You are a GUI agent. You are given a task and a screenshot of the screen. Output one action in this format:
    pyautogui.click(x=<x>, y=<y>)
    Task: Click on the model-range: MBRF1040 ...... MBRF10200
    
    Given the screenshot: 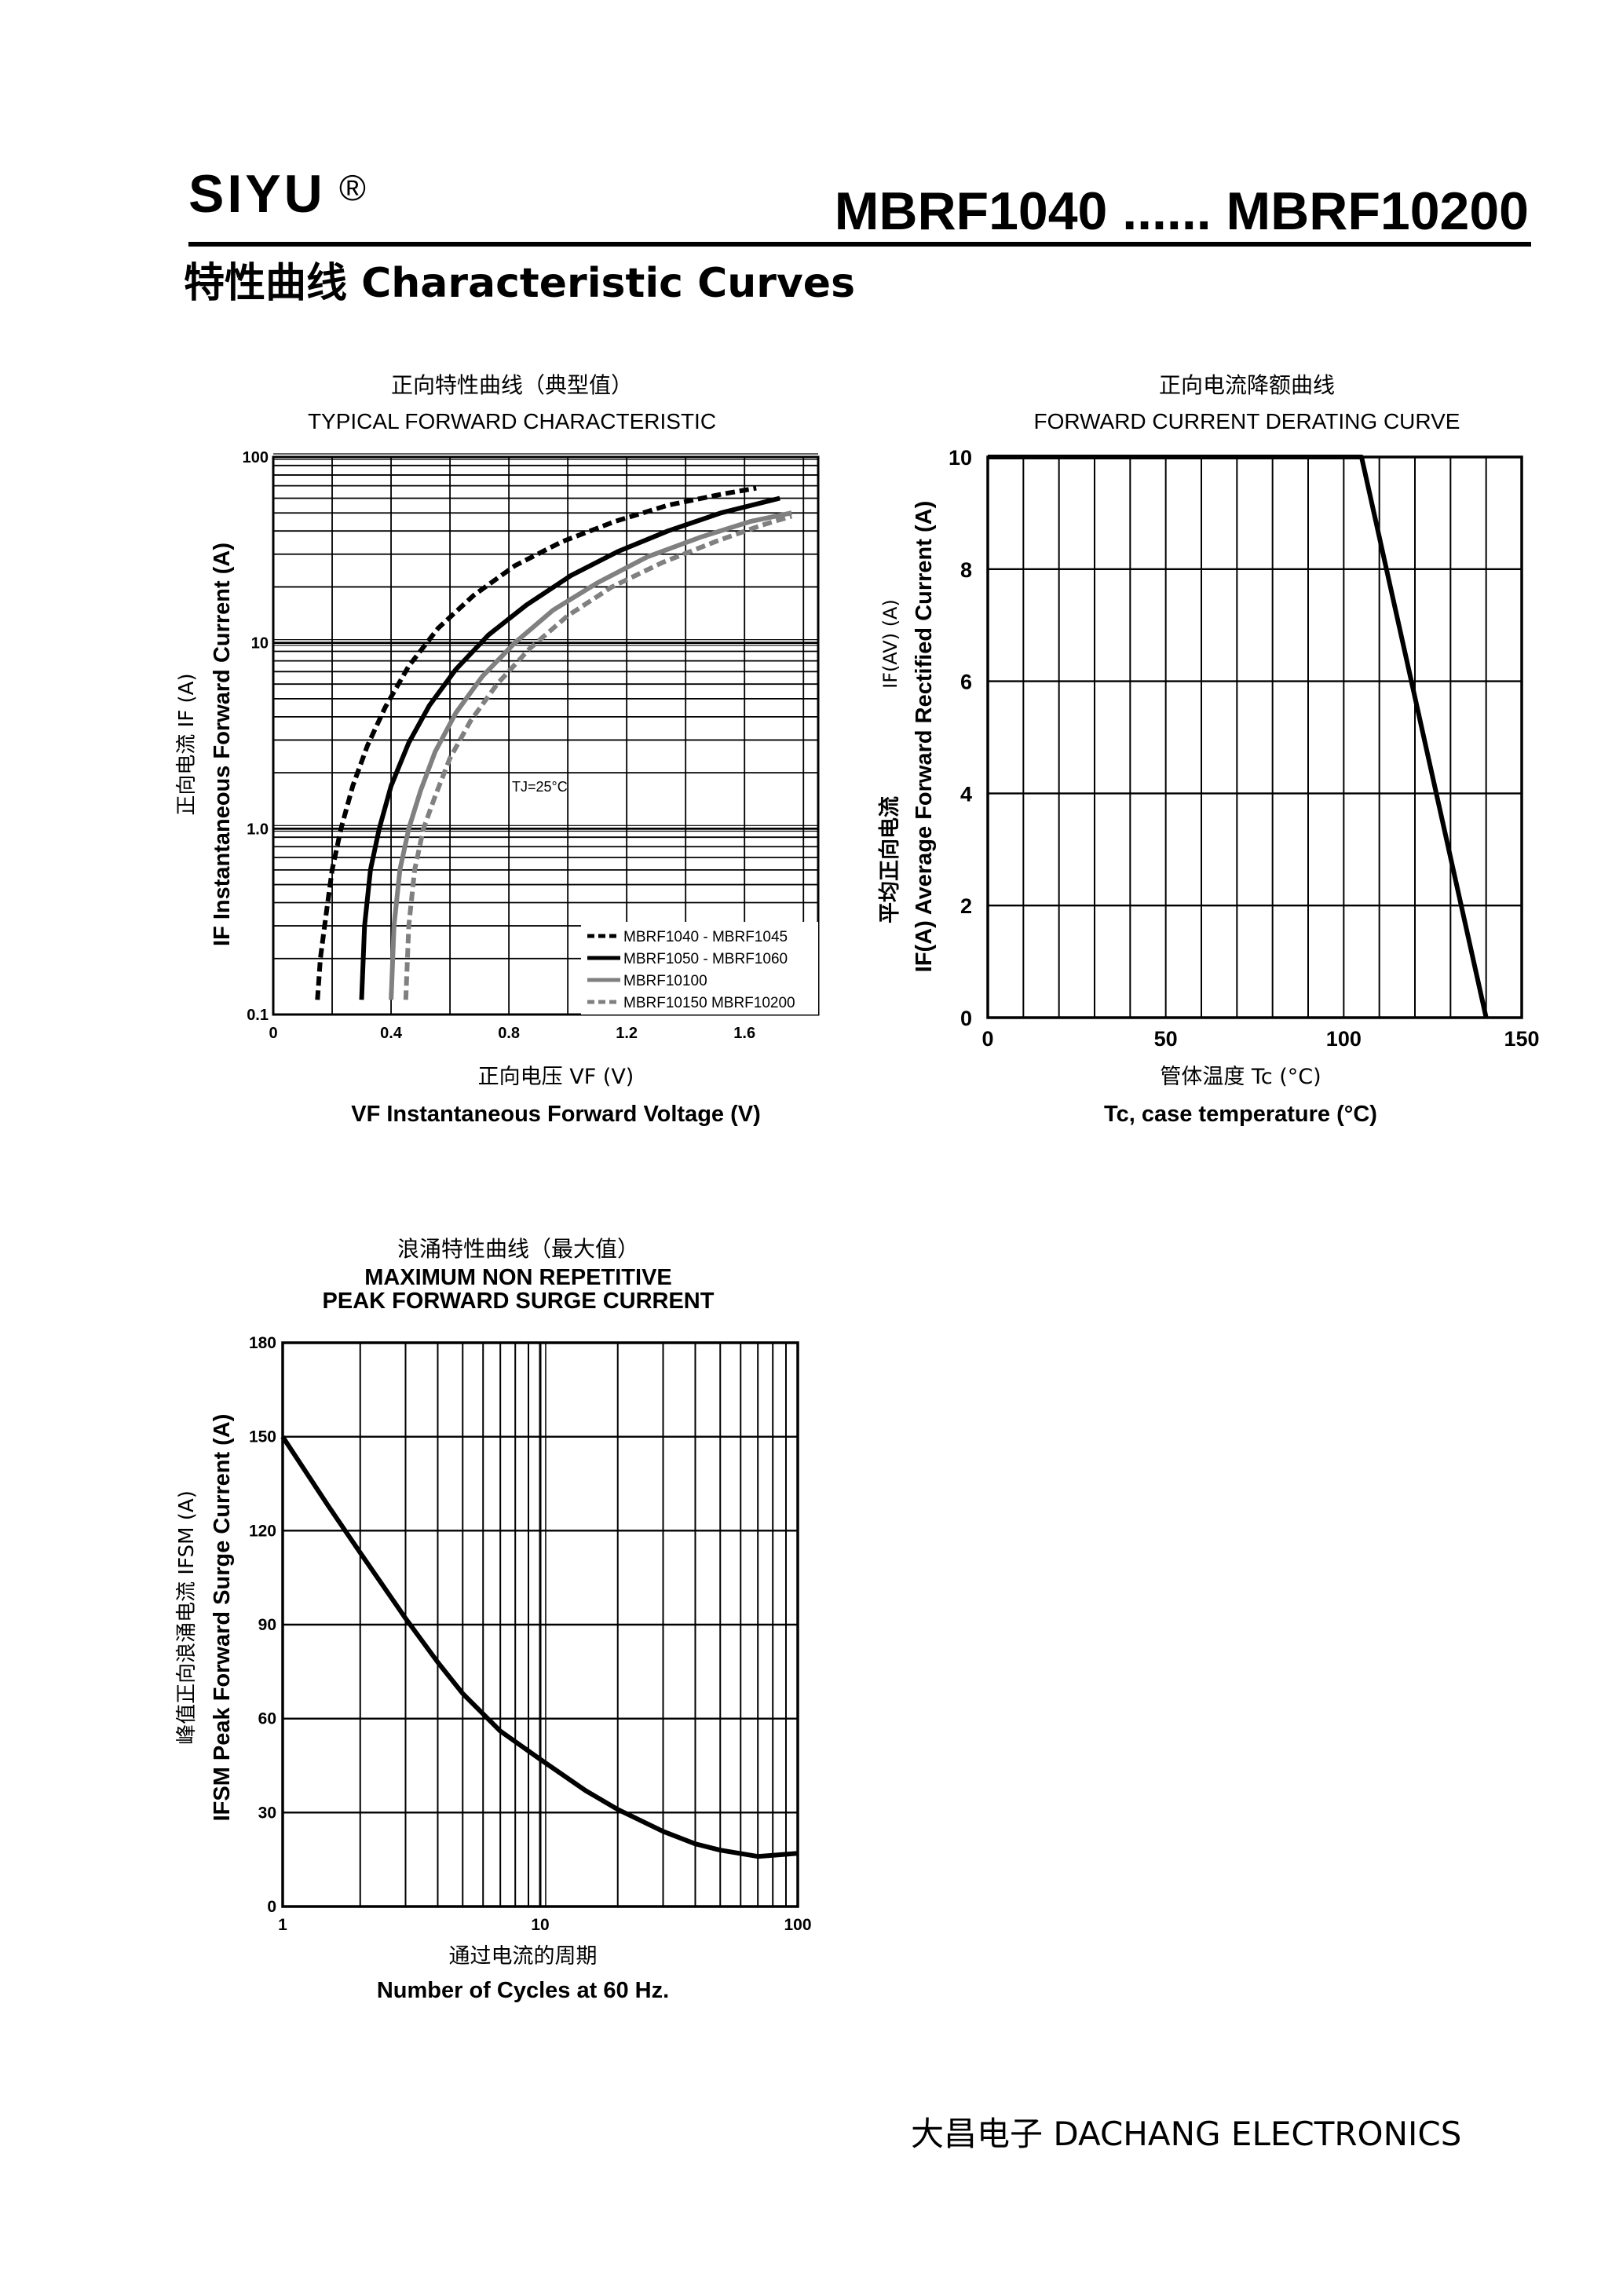 What is the action you would take?
    pyautogui.click(x=1181, y=211)
    